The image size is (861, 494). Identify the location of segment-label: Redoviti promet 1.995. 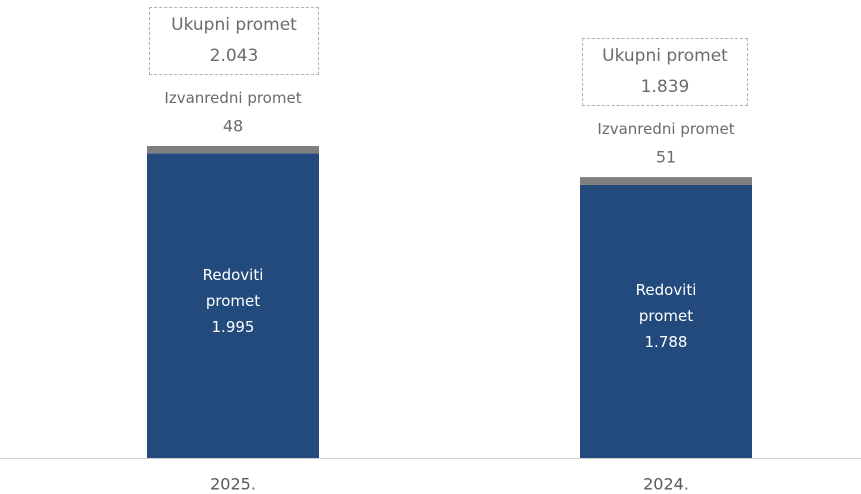
(233, 301).